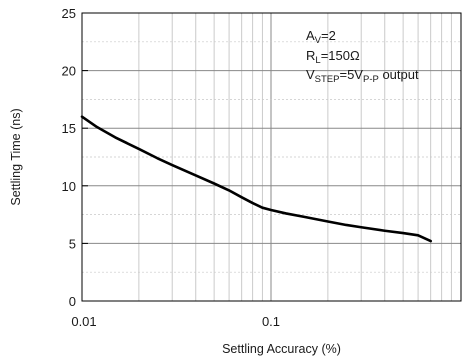 Image resolution: width=466 pixels, height=361 pixels. Describe the element at coordinates (69, 71) in the screenshot. I see `y-tick-label: 20` at that location.